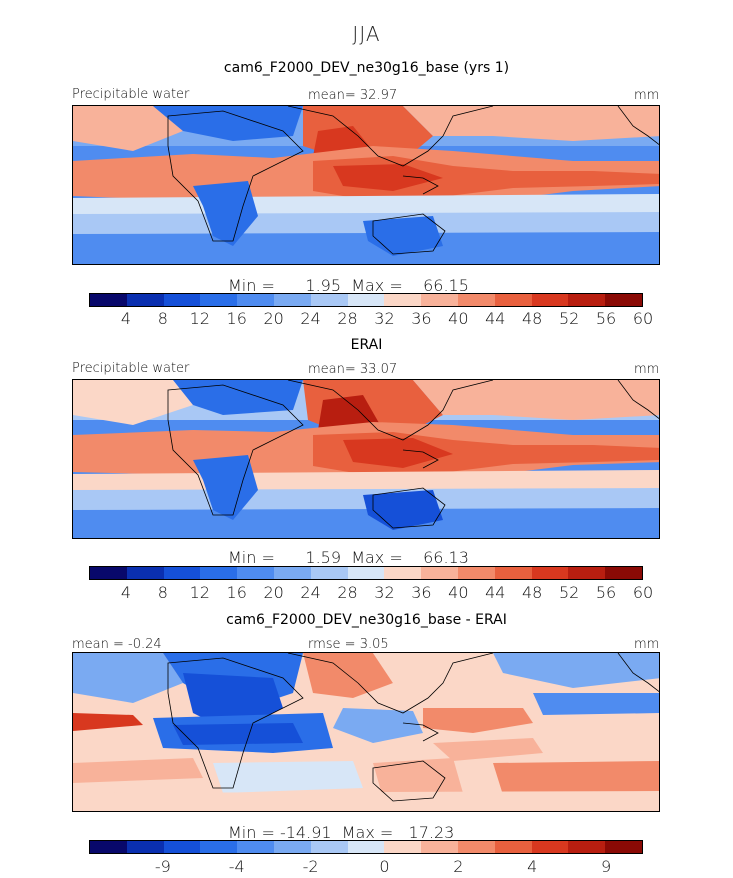  I want to click on panel-1-minmax: Min = 1.95 Max = 66.15, so click(348, 285).